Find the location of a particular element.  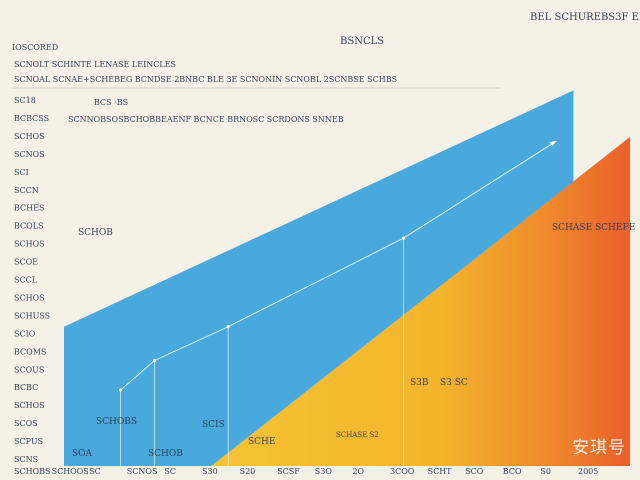

y-tick-label: BCBC is located at coordinates (26, 387).